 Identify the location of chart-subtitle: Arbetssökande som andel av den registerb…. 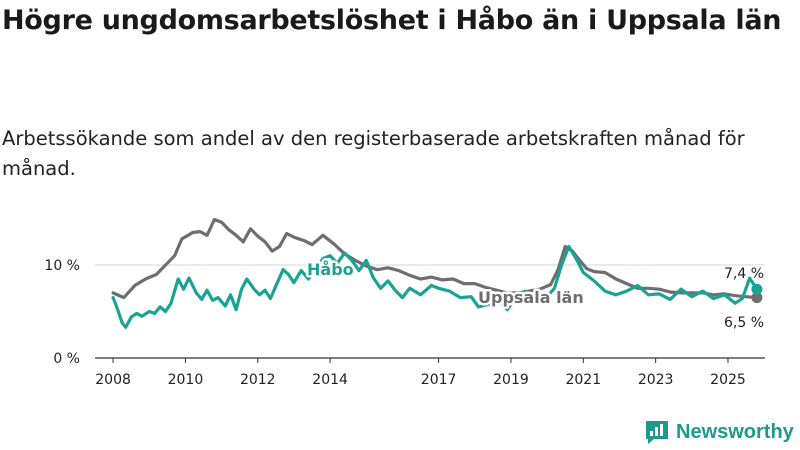
(373, 153).